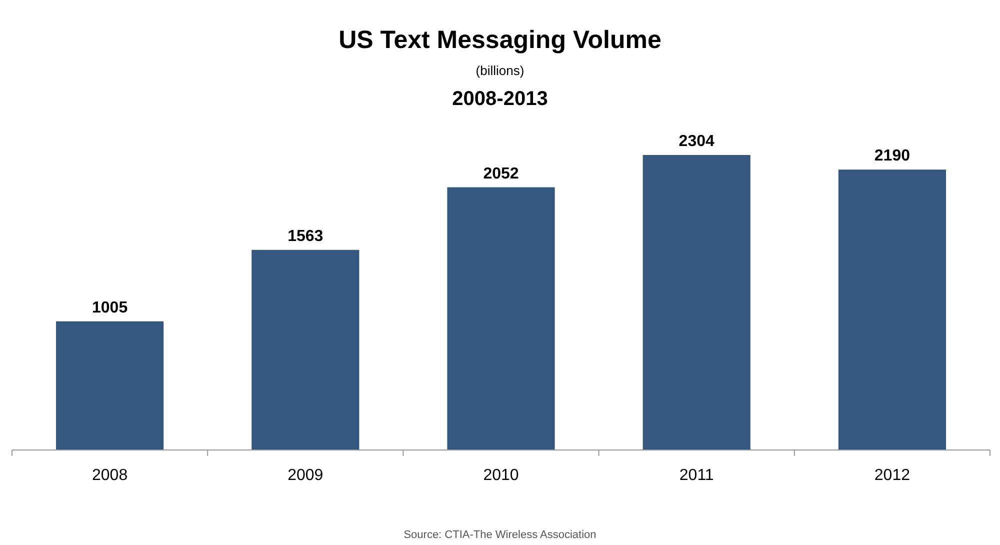  What do you see at coordinates (500, 70) in the screenshot?
I see `text: (billions)` at bounding box center [500, 70].